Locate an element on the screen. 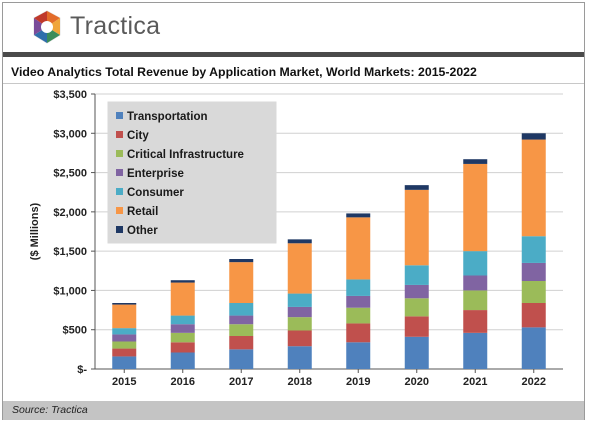 The height and width of the screenshot is (424, 589). x-tick-label: 2016 is located at coordinates (183, 382).